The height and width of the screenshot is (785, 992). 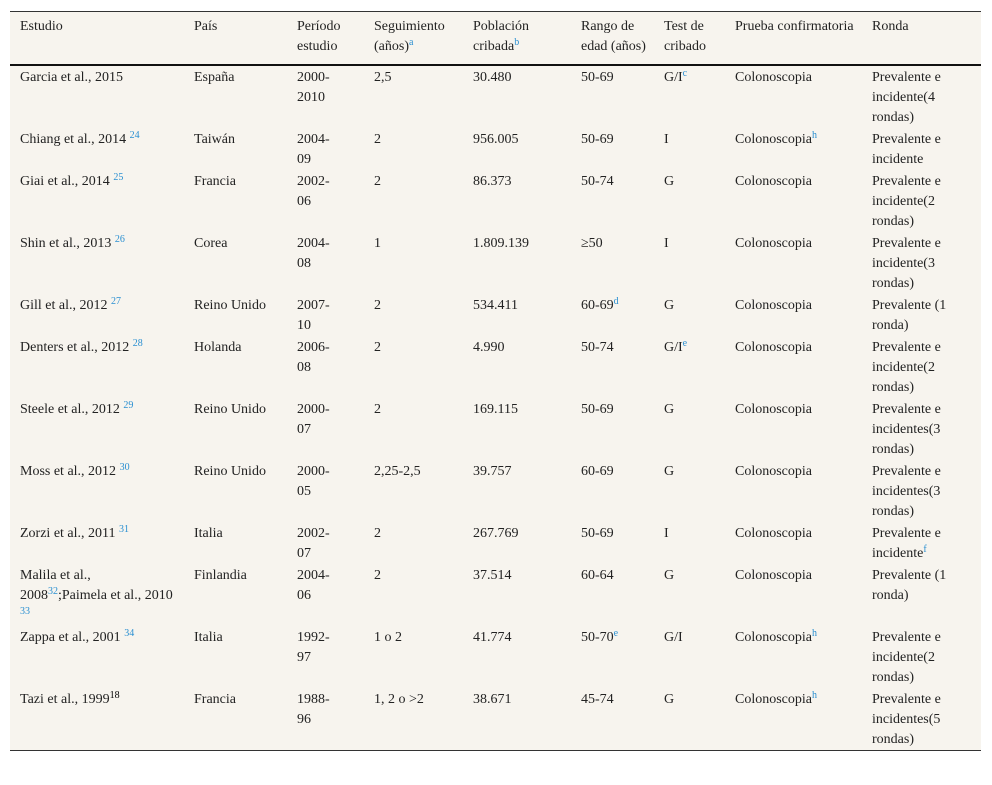 What do you see at coordinates (397, 471) in the screenshot?
I see `cell-text: 2,25-2,5` at bounding box center [397, 471].